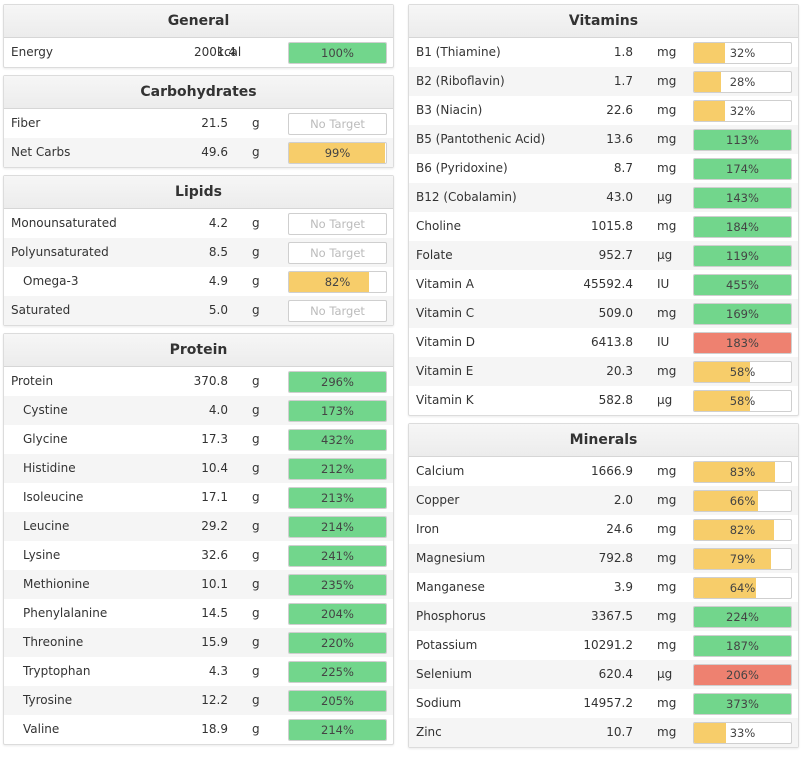 This screenshot has width=802, height=781. Describe the element at coordinates (623, 500) in the screenshot. I see `nutrient-amount: 2.0` at that location.